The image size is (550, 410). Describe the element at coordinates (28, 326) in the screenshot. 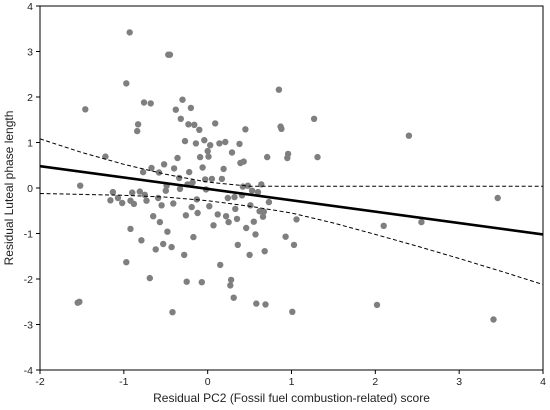

I see `y-tick-label: -3` at that location.